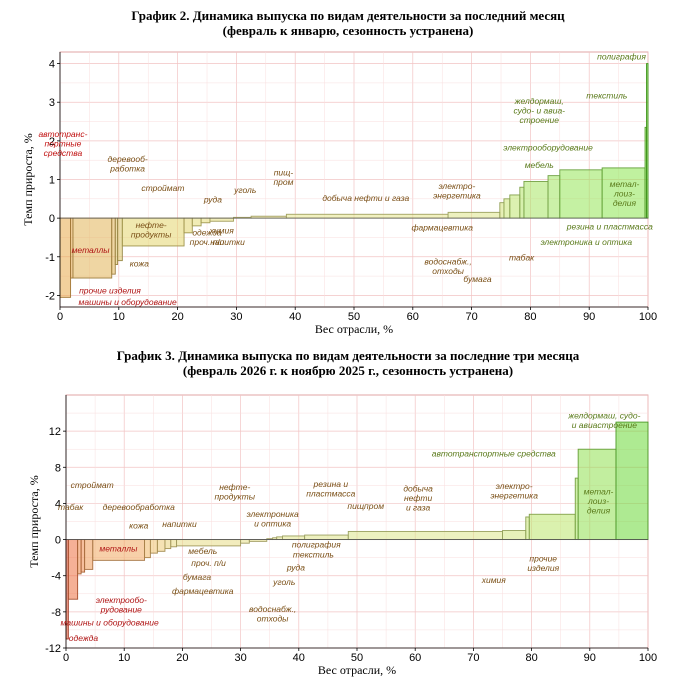 This screenshot has width=696, height=689. I want to click on chart-2-xtick-label: 80, so click(530, 317).